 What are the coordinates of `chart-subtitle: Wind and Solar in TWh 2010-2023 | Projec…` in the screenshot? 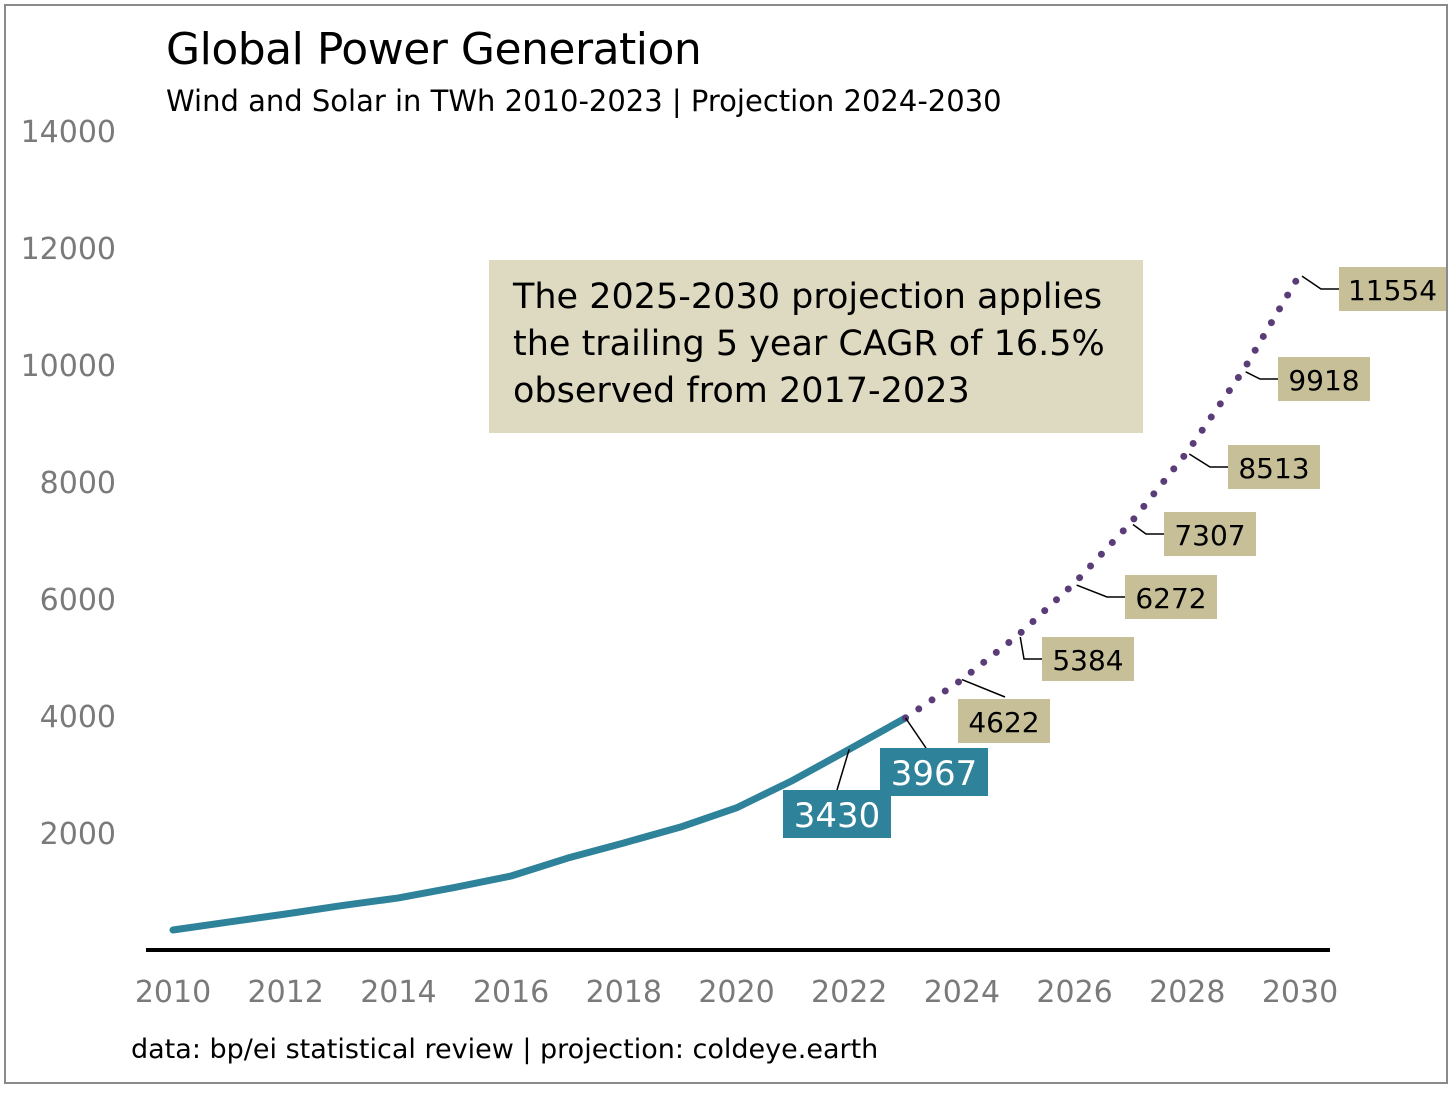 It's located at (584, 101).